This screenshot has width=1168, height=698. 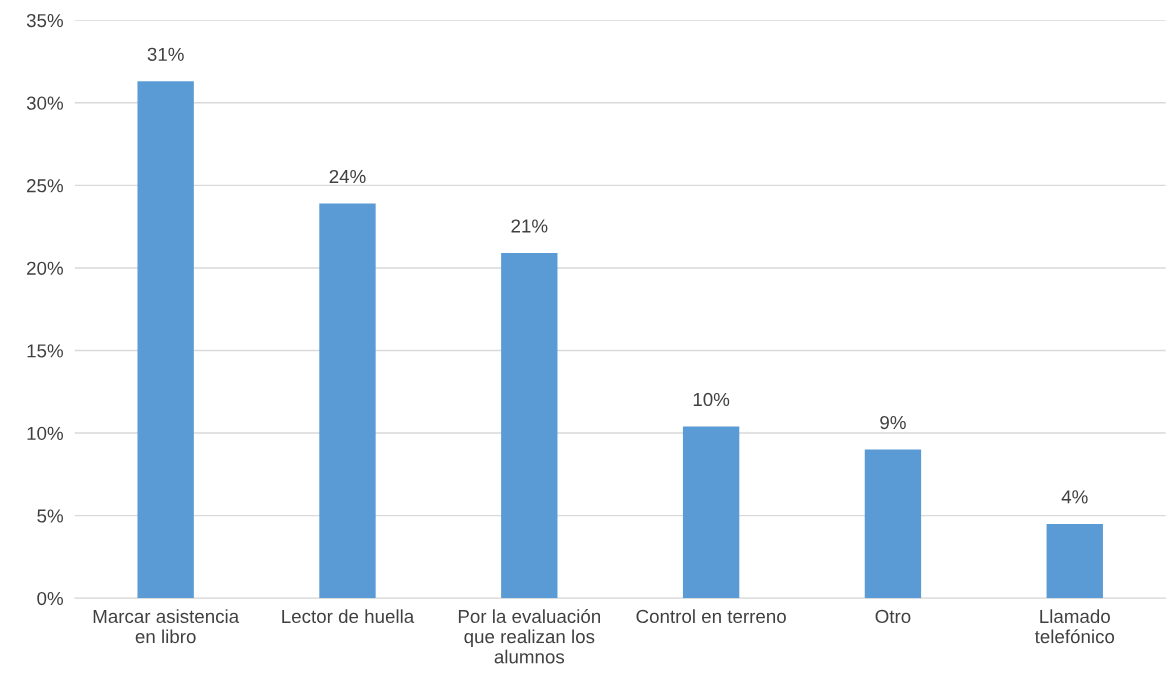 I want to click on data-label: 10%, so click(x=711, y=399).